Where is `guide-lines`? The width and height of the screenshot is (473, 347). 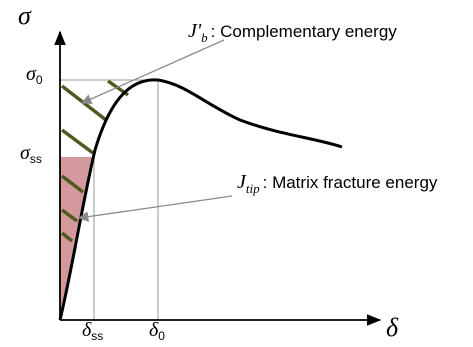
guide-lines is located at coordinates (109, 199).